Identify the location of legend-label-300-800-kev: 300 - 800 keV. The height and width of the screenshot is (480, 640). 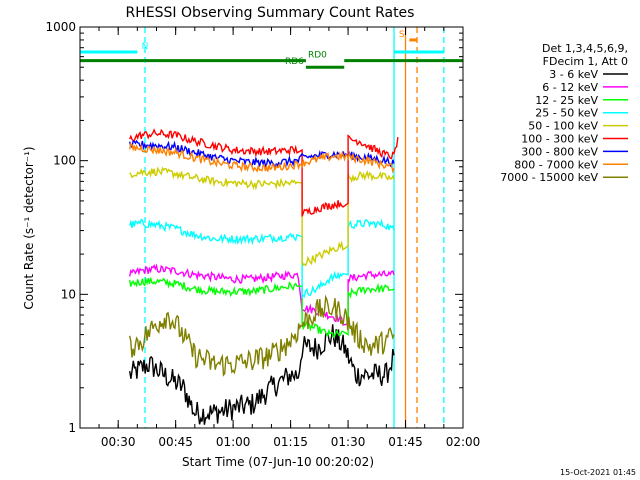
(559, 151).